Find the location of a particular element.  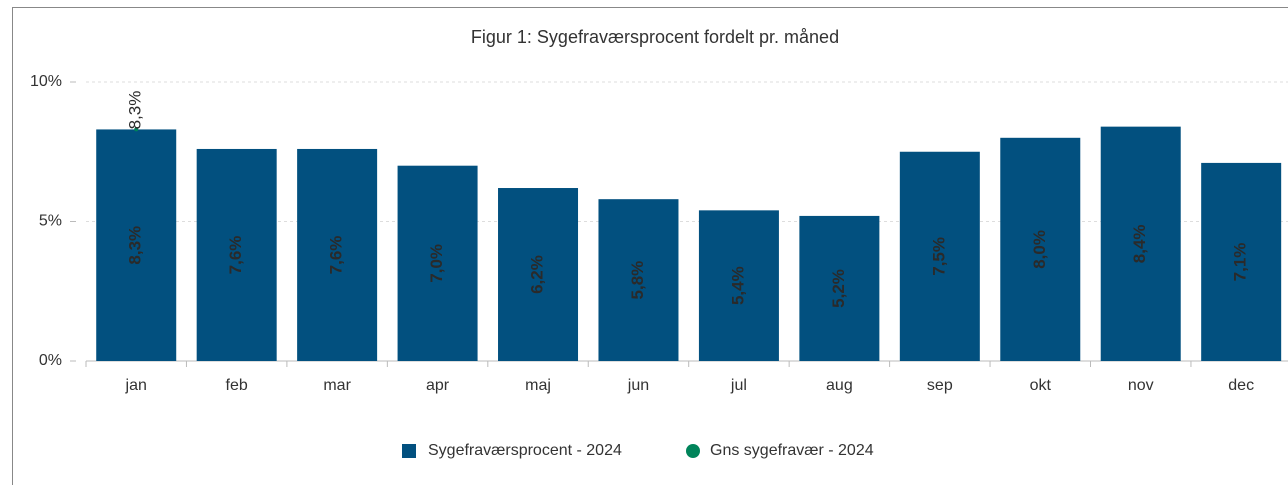

data-label: 7,5% is located at coordinates (938, 256).